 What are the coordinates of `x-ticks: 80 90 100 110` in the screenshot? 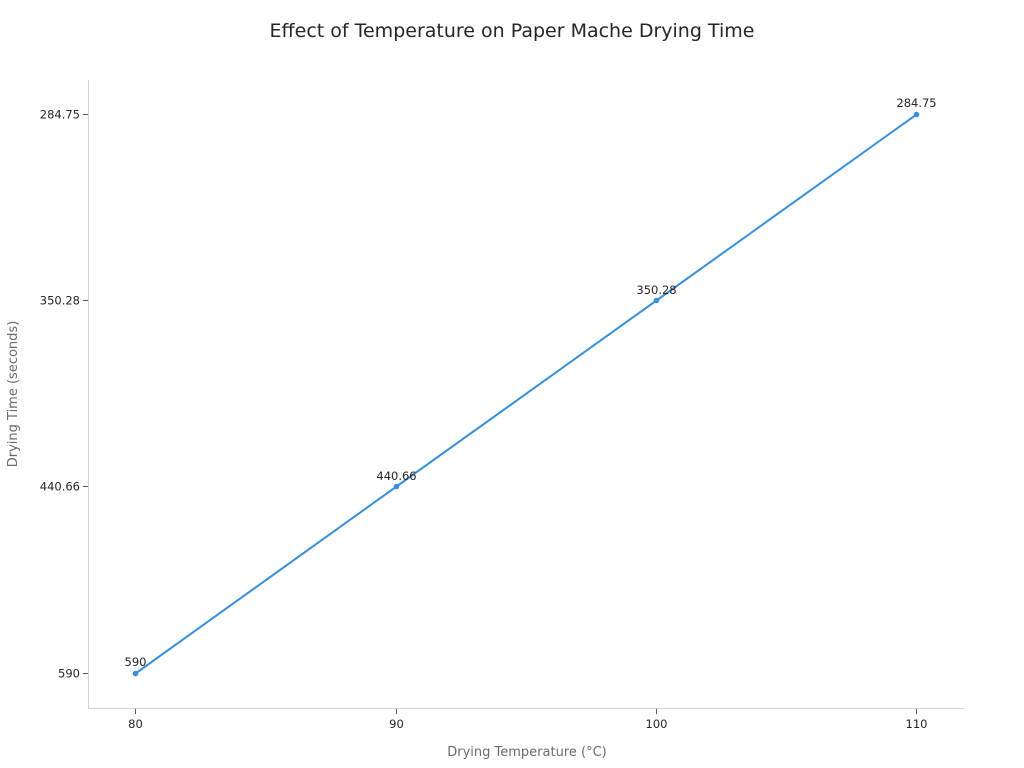 It's located at (527, 720).